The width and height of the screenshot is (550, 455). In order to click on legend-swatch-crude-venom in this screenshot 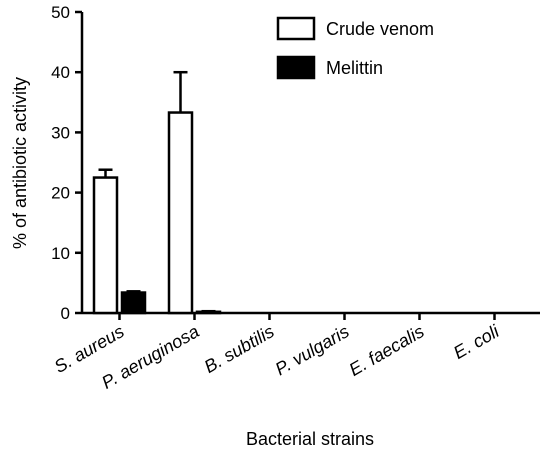, I will do `click(296, 28)`.